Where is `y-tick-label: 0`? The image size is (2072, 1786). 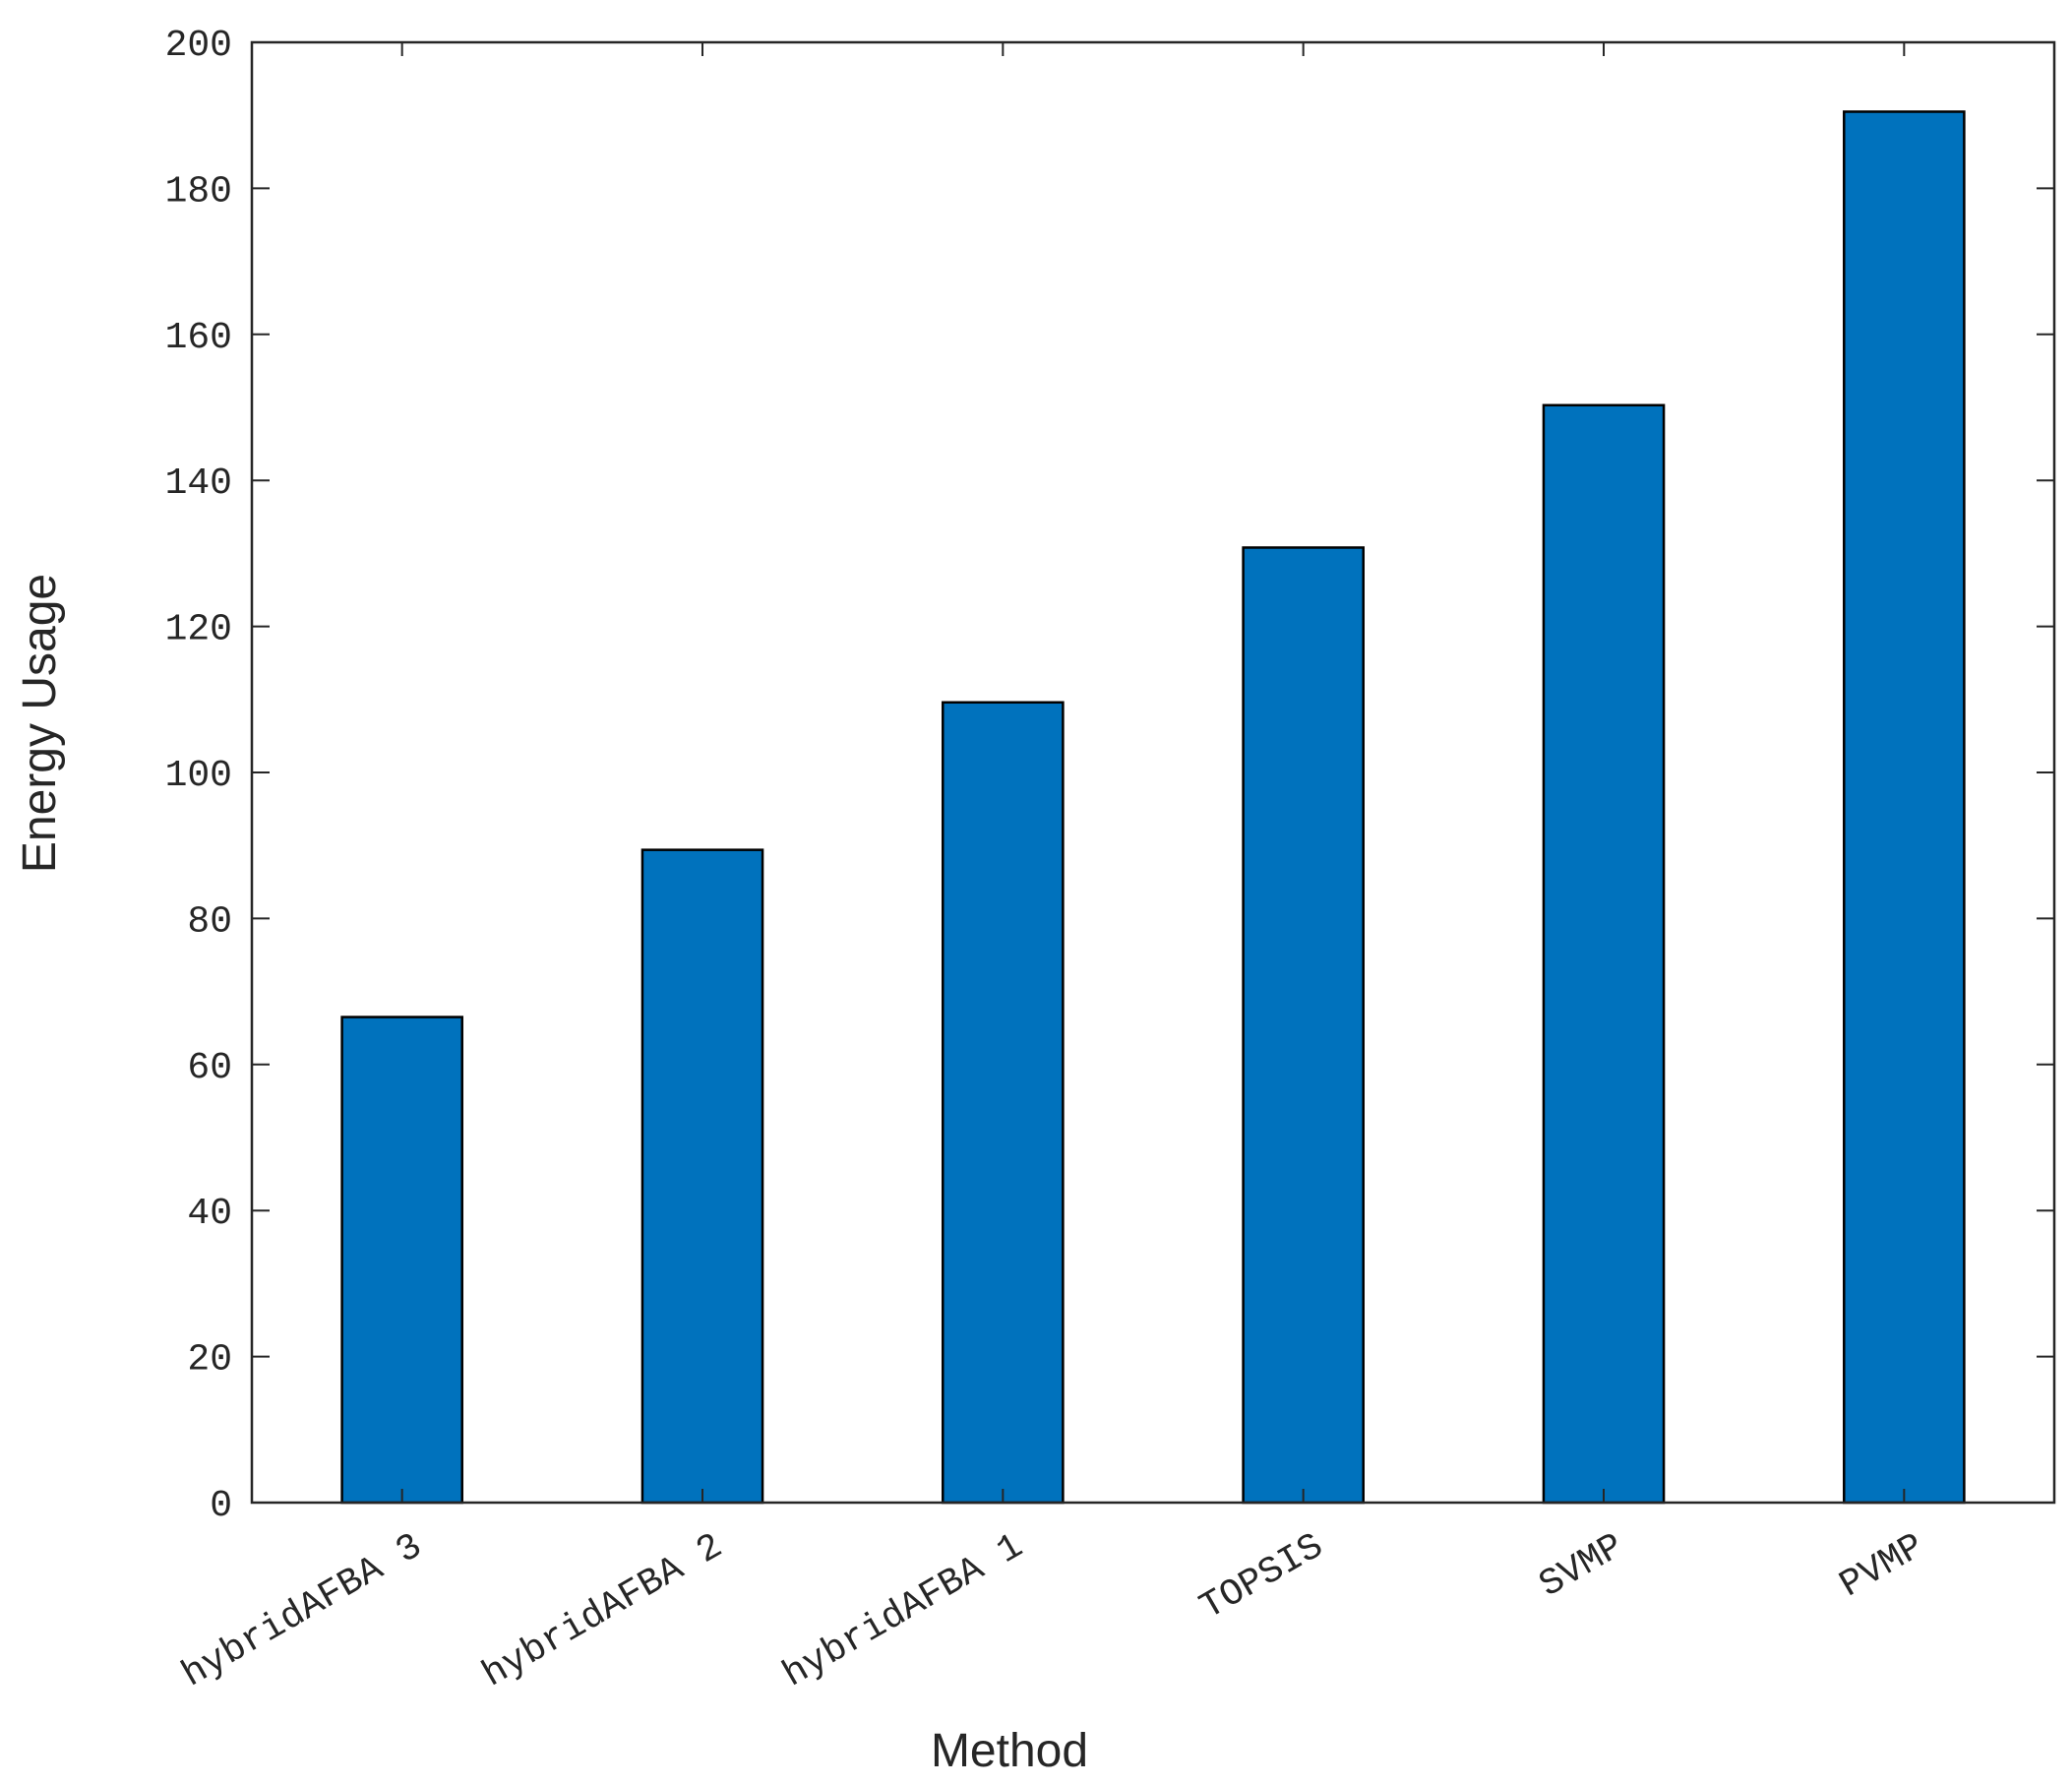
y-tick-label: 0 is located at coordinates (221, 1506).